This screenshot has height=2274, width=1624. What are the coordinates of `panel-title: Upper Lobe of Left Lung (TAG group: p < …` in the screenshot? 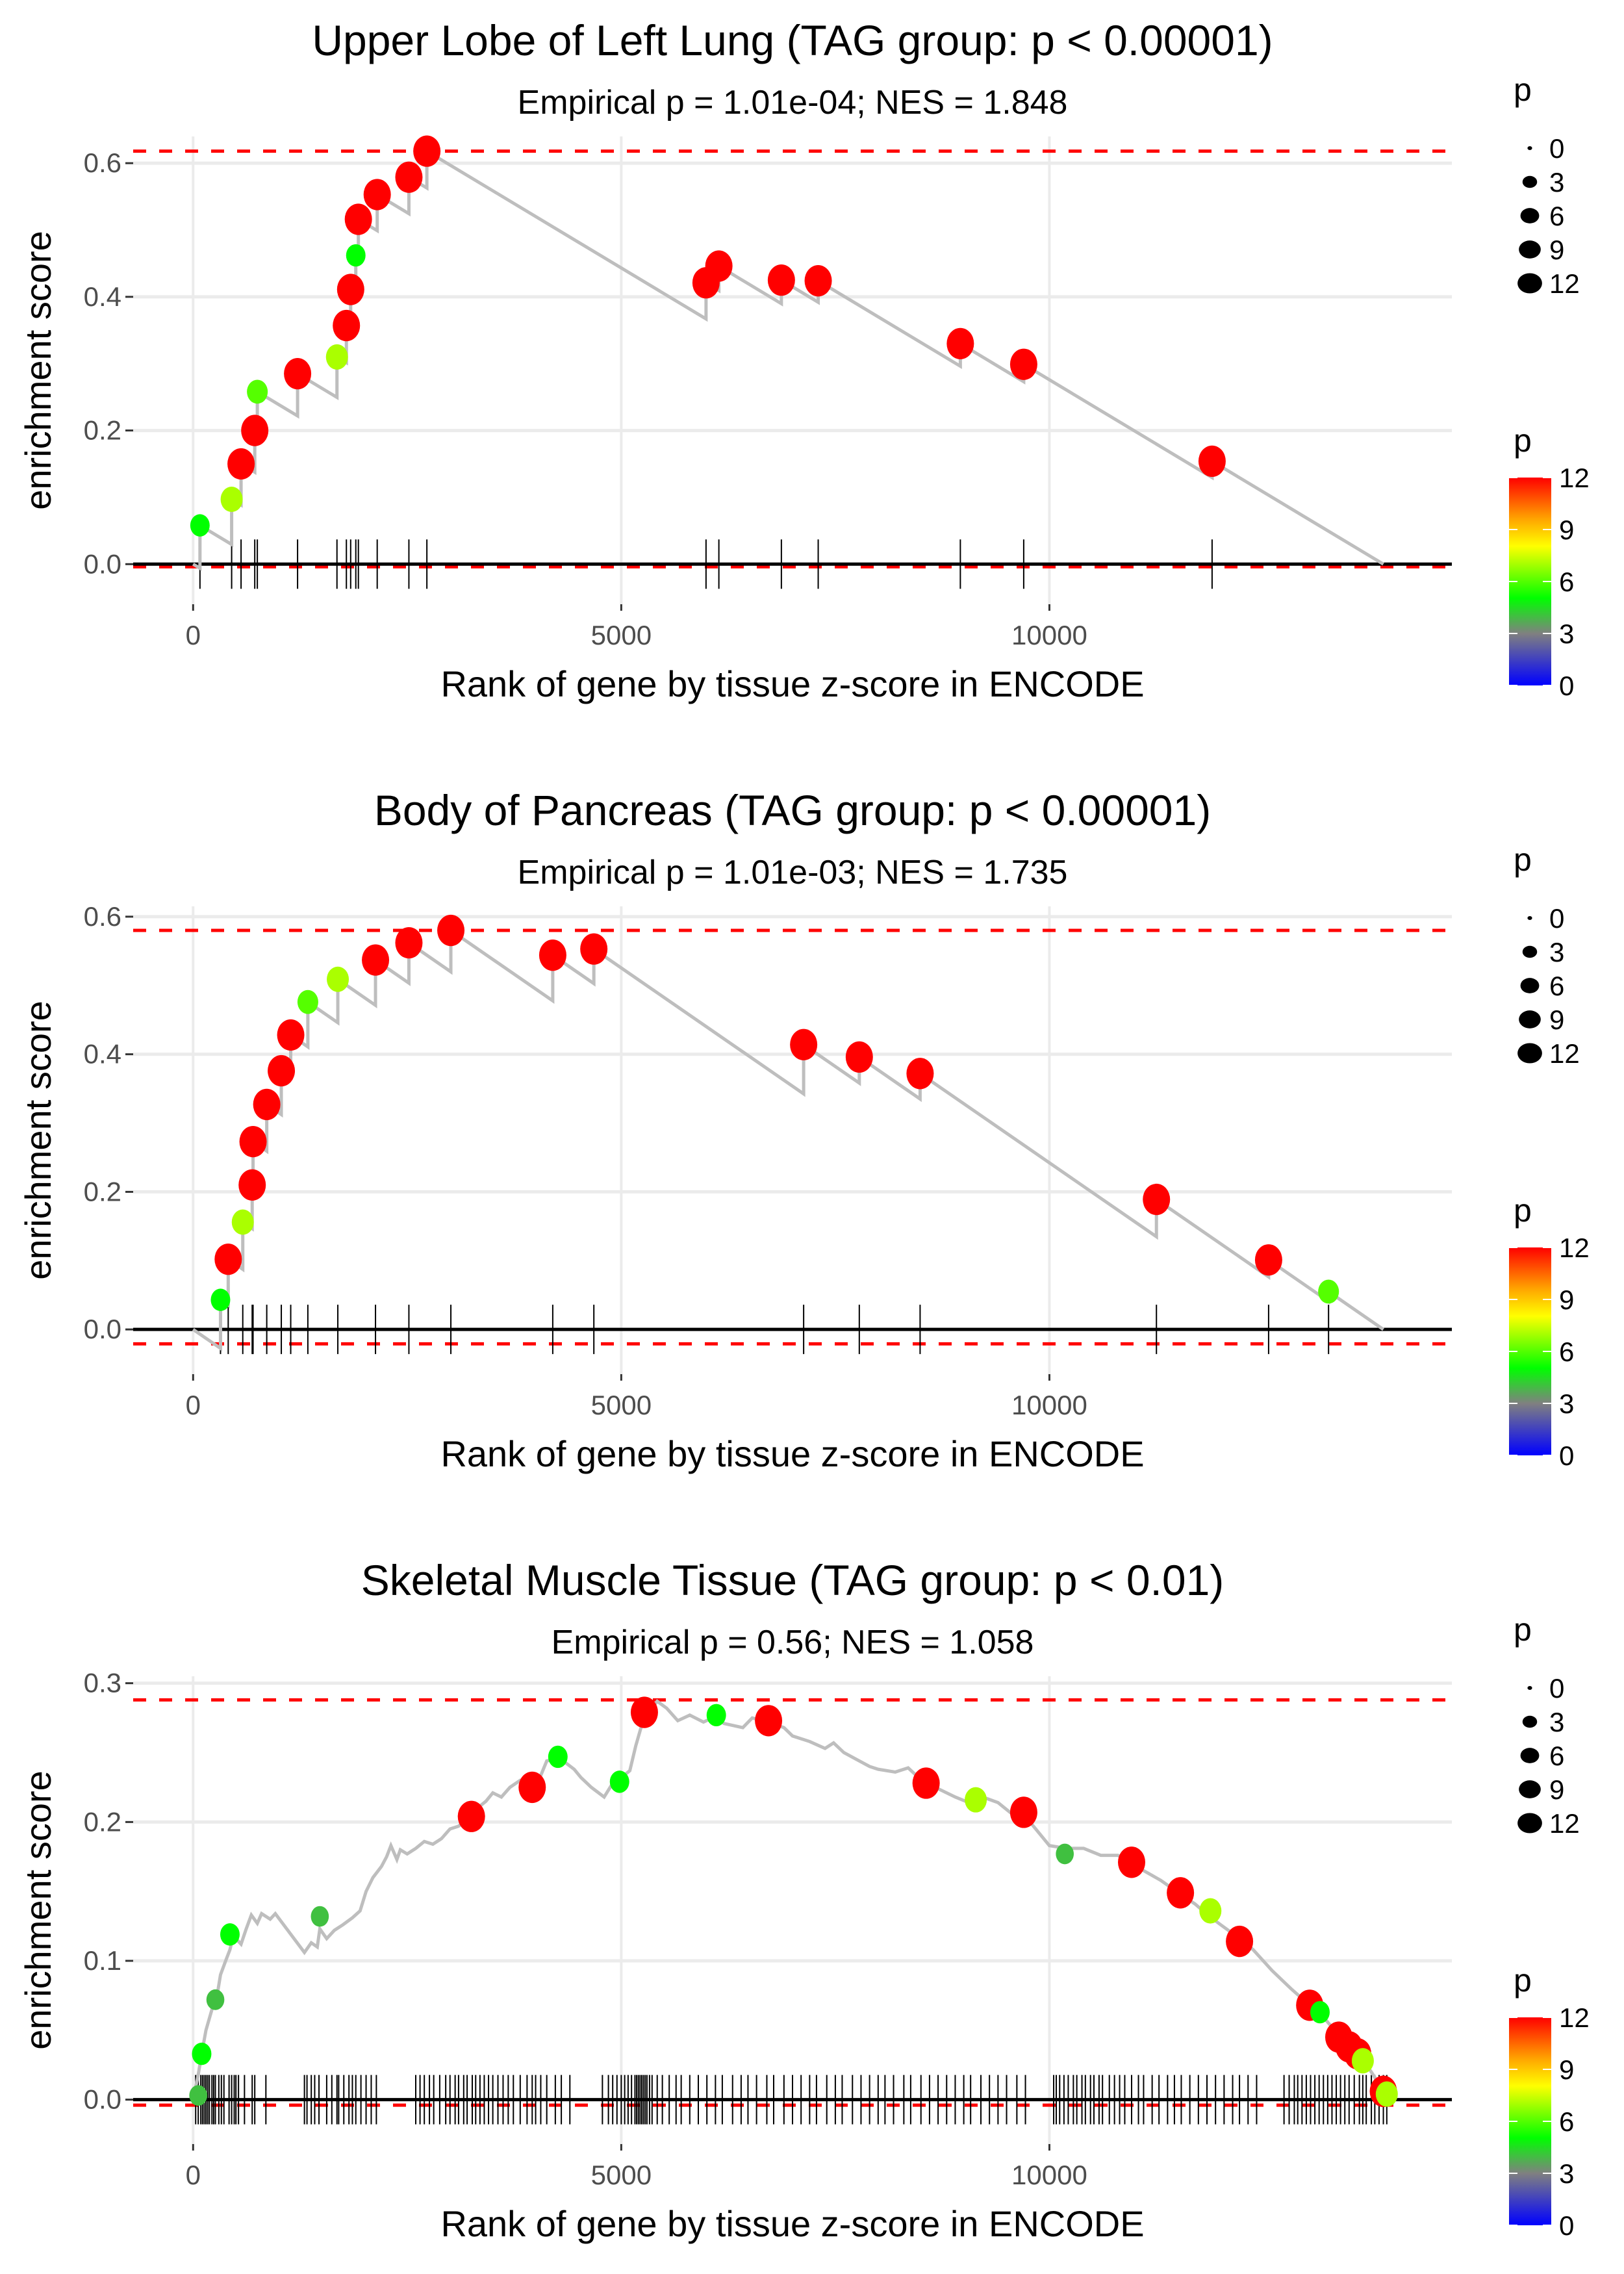 It's located at (792, 40).